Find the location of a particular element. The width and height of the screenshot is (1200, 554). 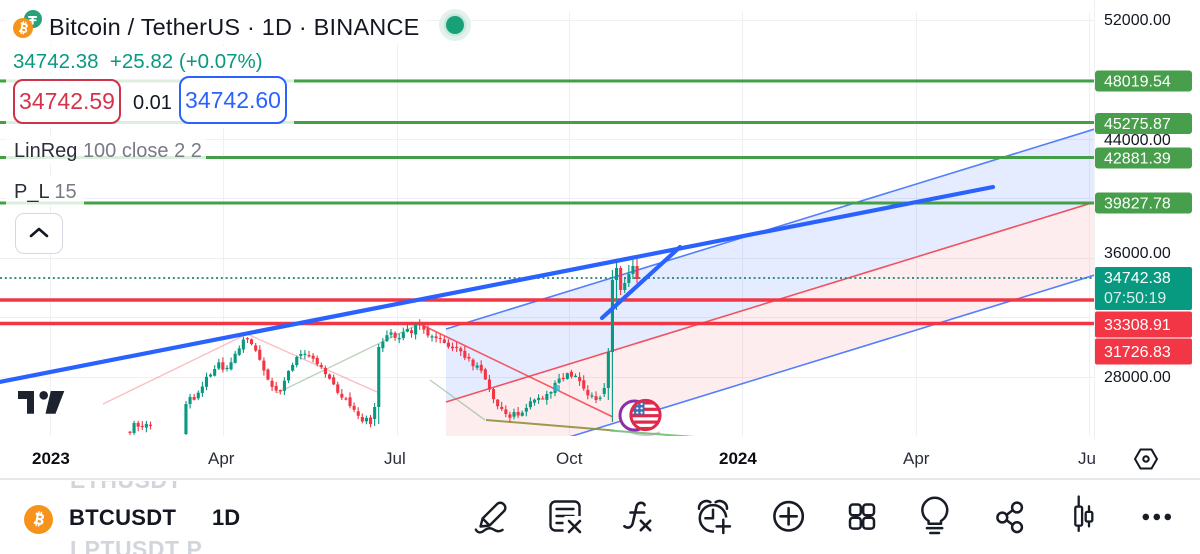

svg-text: 52000.00 is located at coordinates (1137, 20).